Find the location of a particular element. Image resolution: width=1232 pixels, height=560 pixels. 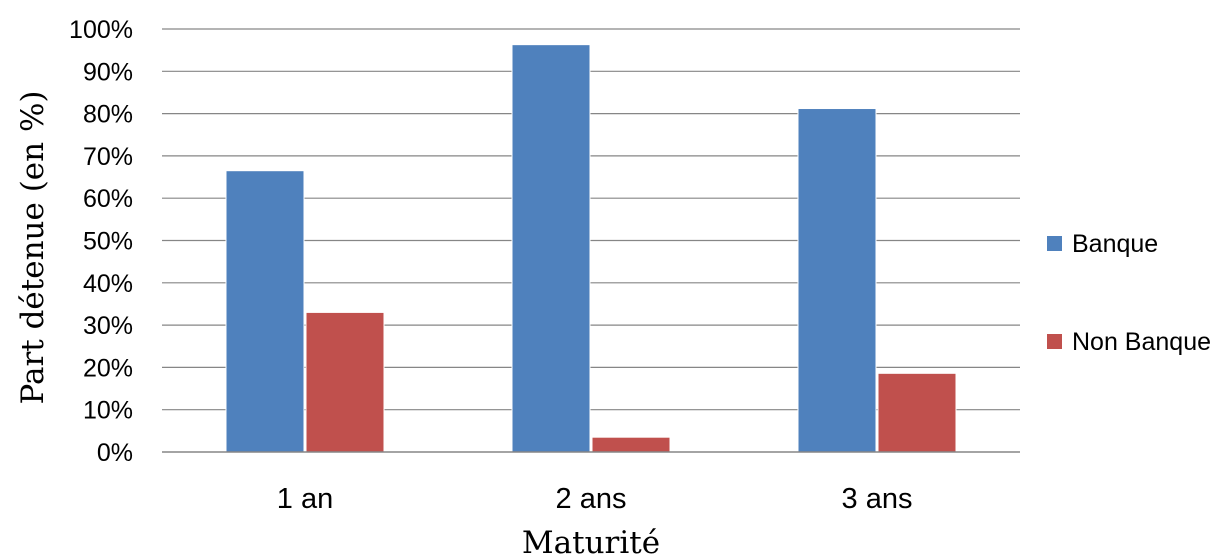

legend-label: Non Banque is located at coordinates (1141, 342).